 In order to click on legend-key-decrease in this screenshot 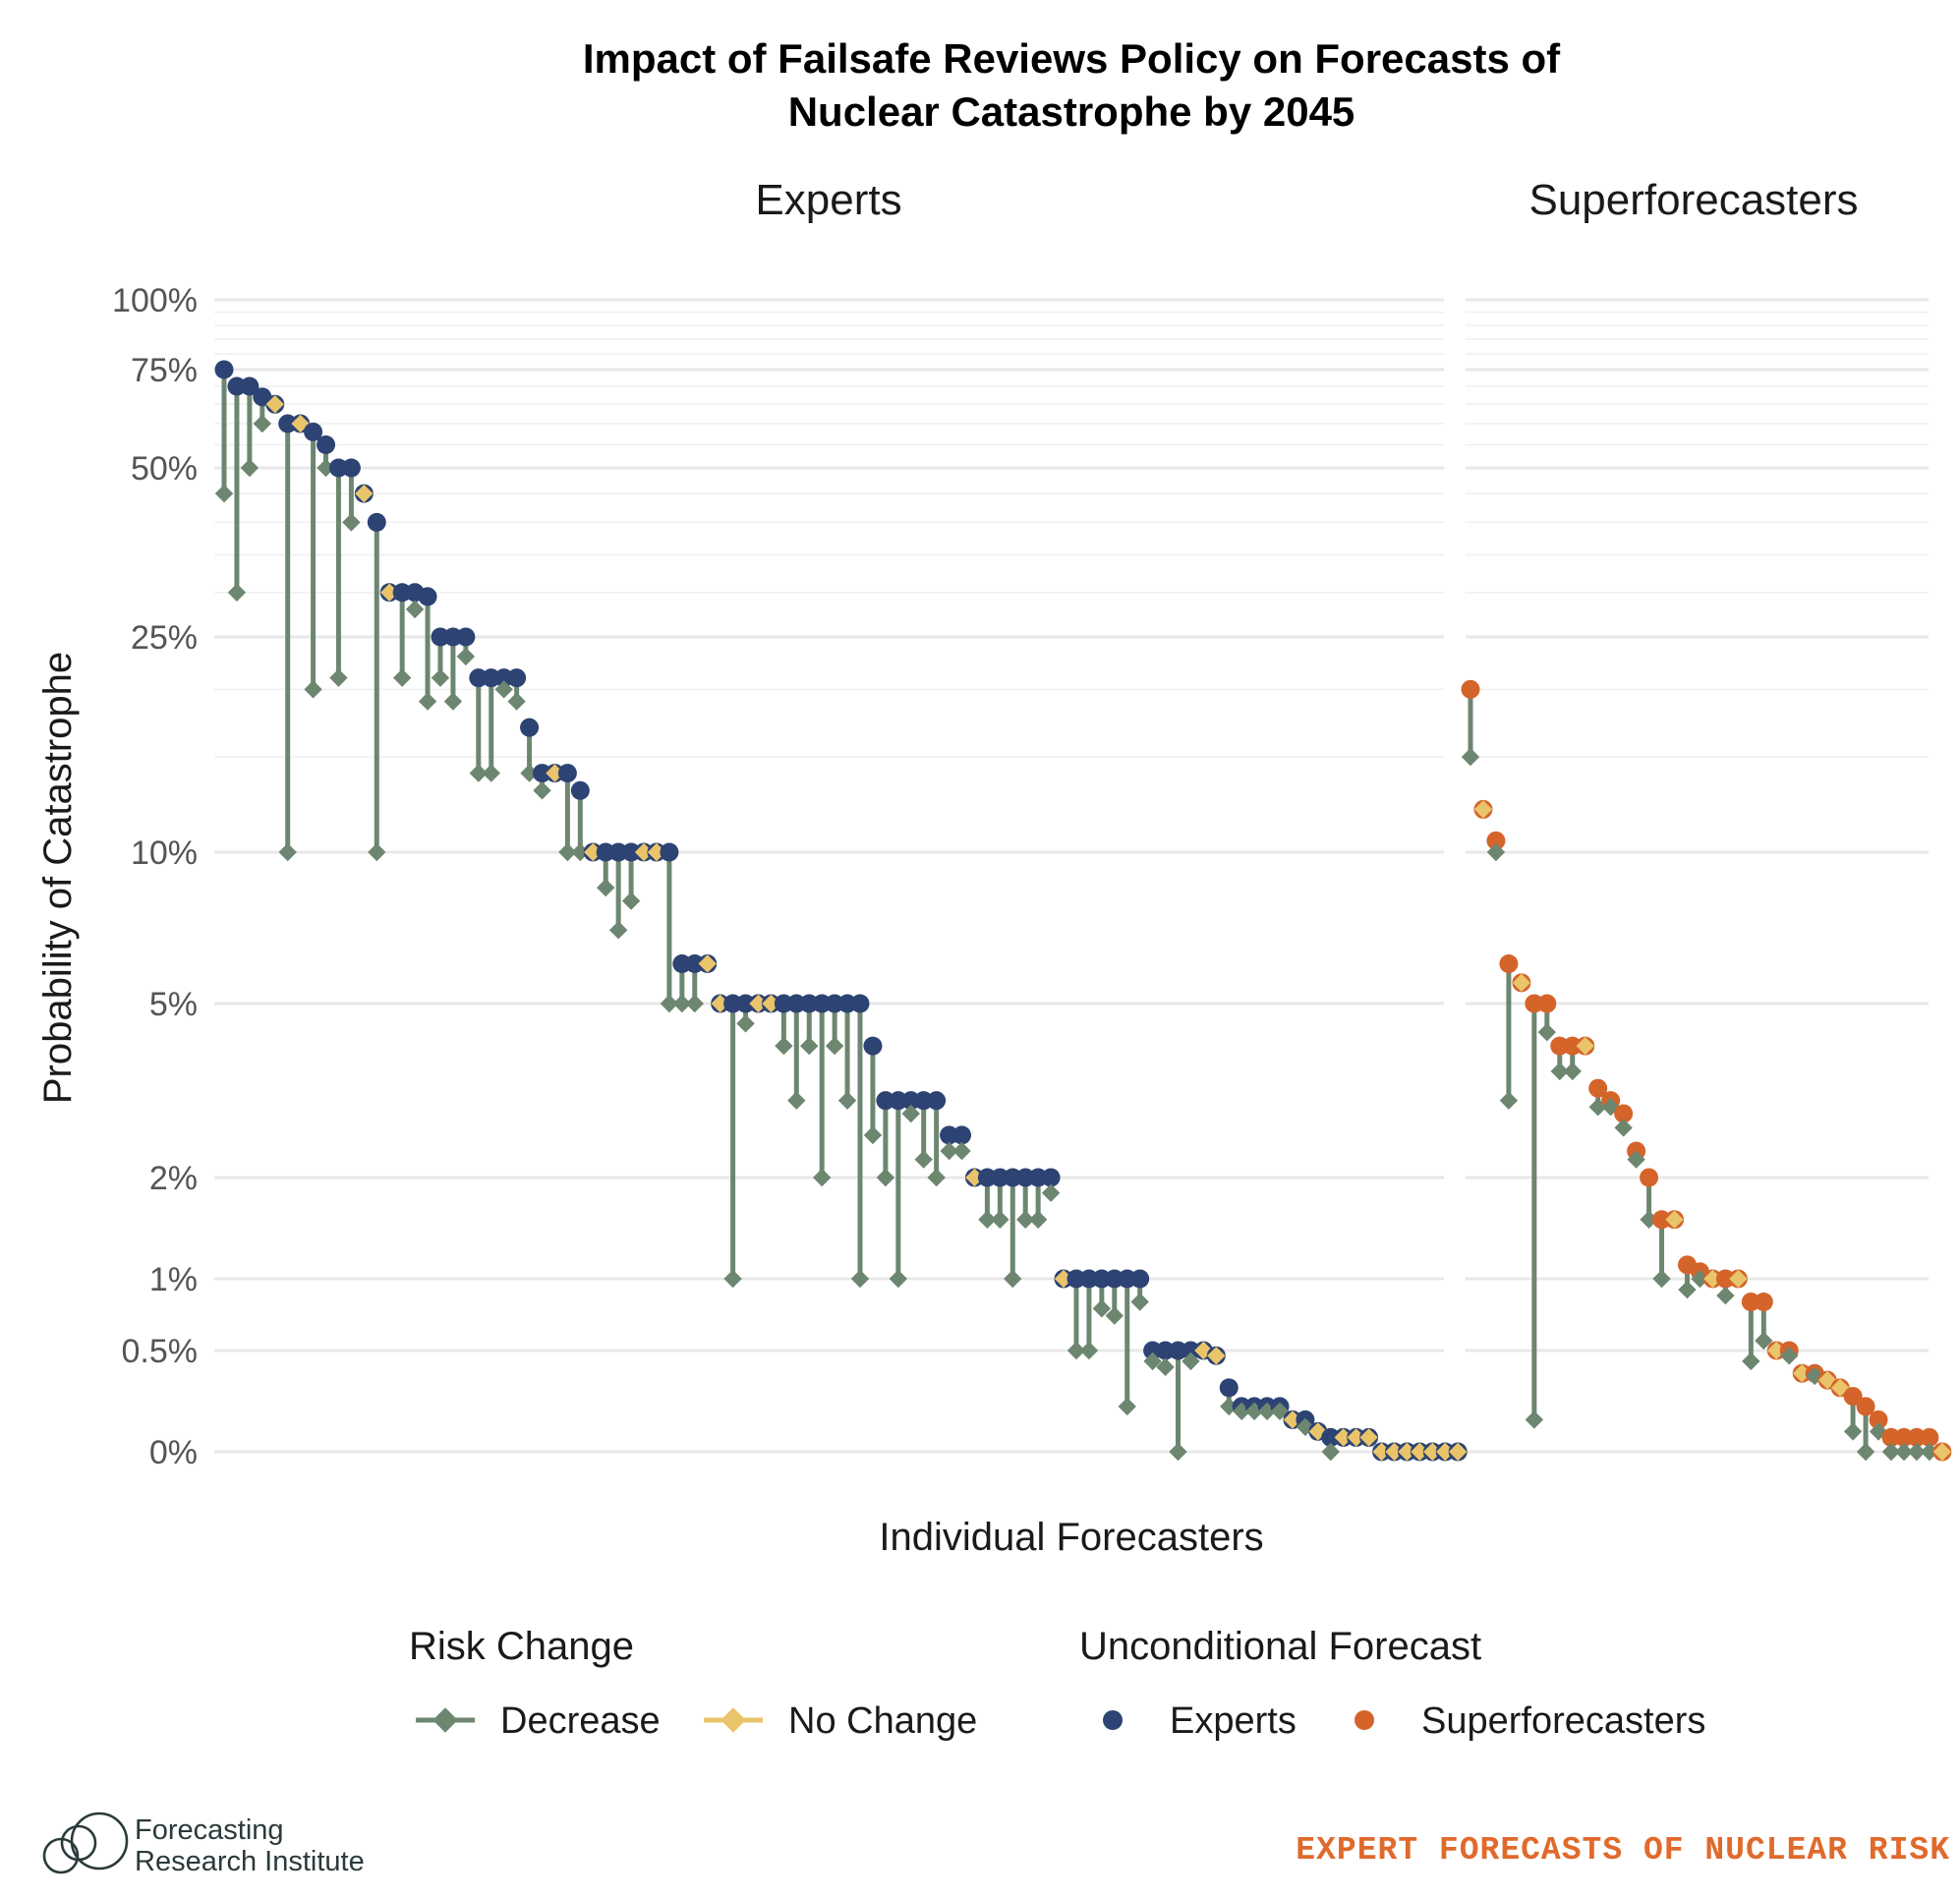, I will do `click(446, 1720)`.